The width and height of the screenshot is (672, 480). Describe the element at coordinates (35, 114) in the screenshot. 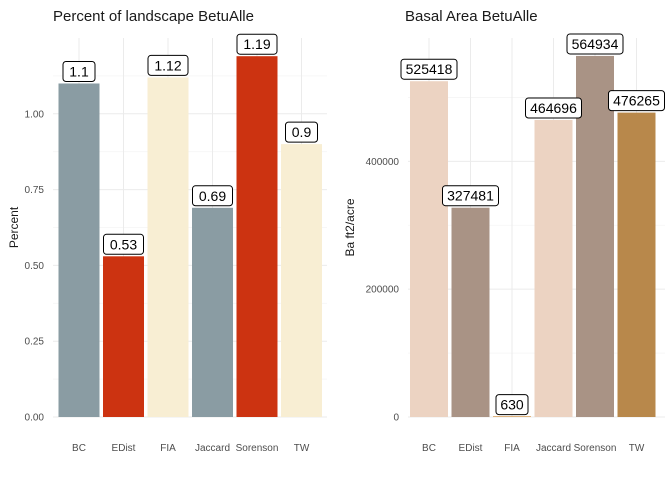

I see `y-tick-label: 1.00` at that location.